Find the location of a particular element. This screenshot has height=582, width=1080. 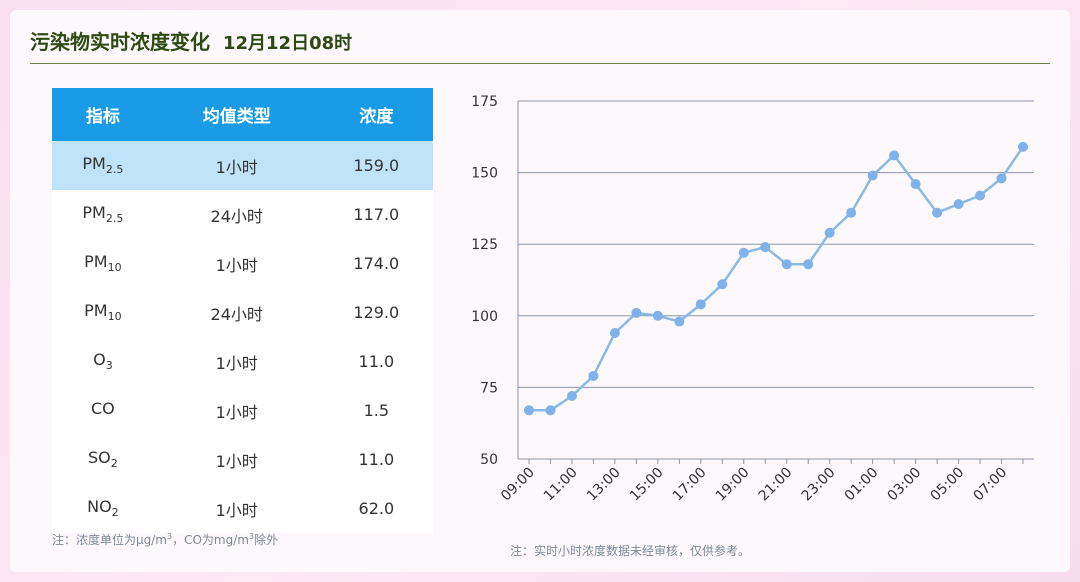

table-row: PM2.5 24小时 117.0 is located at coordinates (242, 214).